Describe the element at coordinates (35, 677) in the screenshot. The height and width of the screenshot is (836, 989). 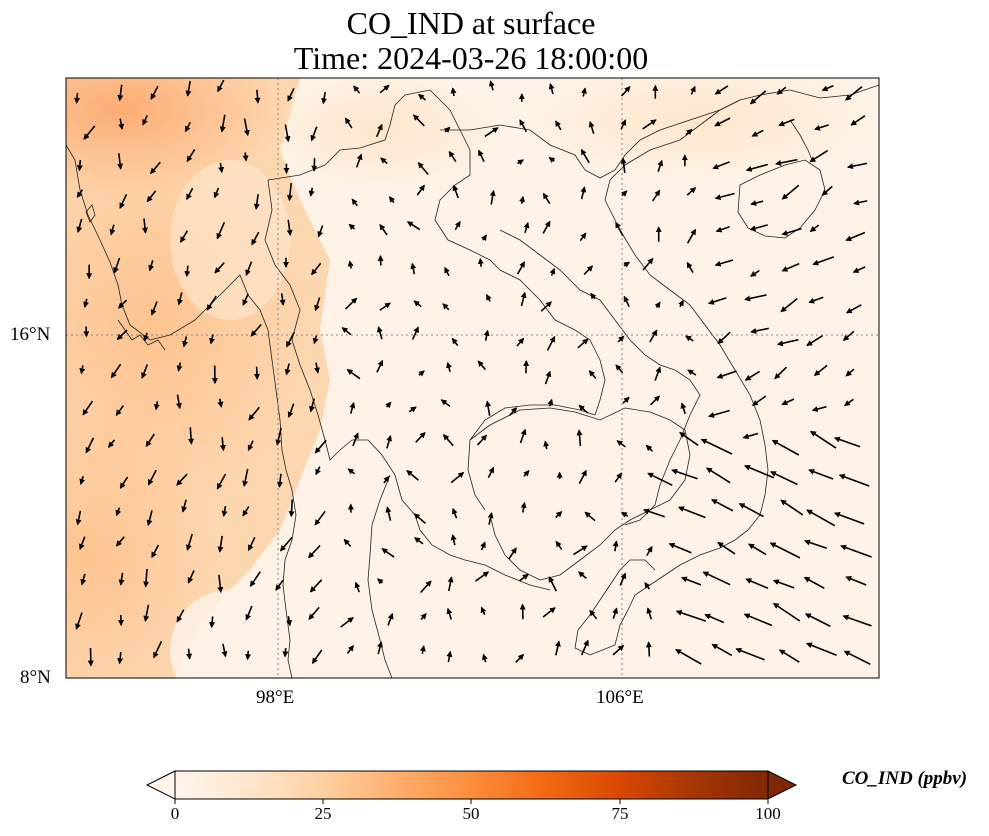
I see `lat-label-8n: 8°N` at that location.